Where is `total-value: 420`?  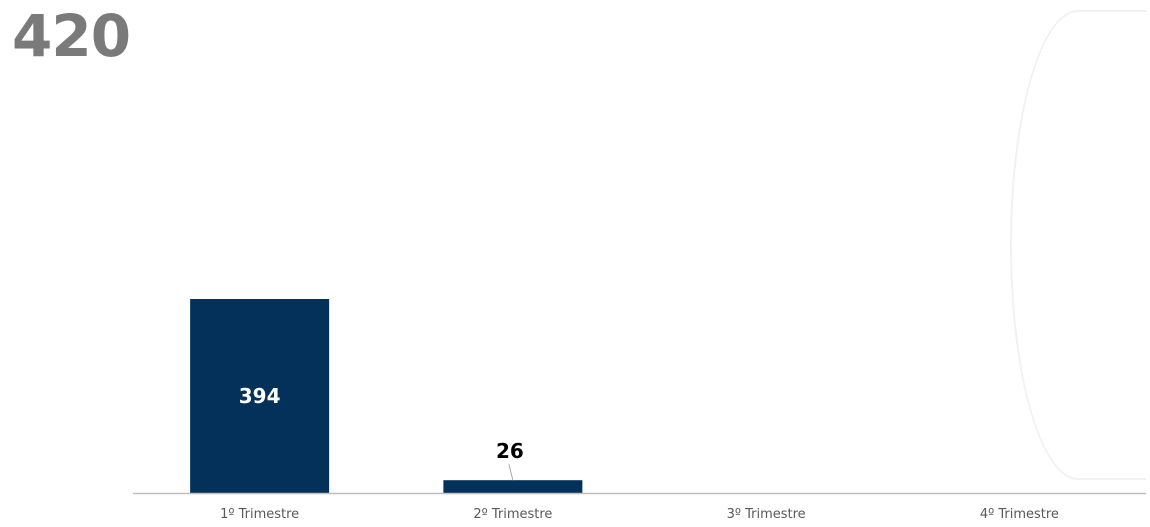 total-value: 420 is located at coordinates (71, 36).